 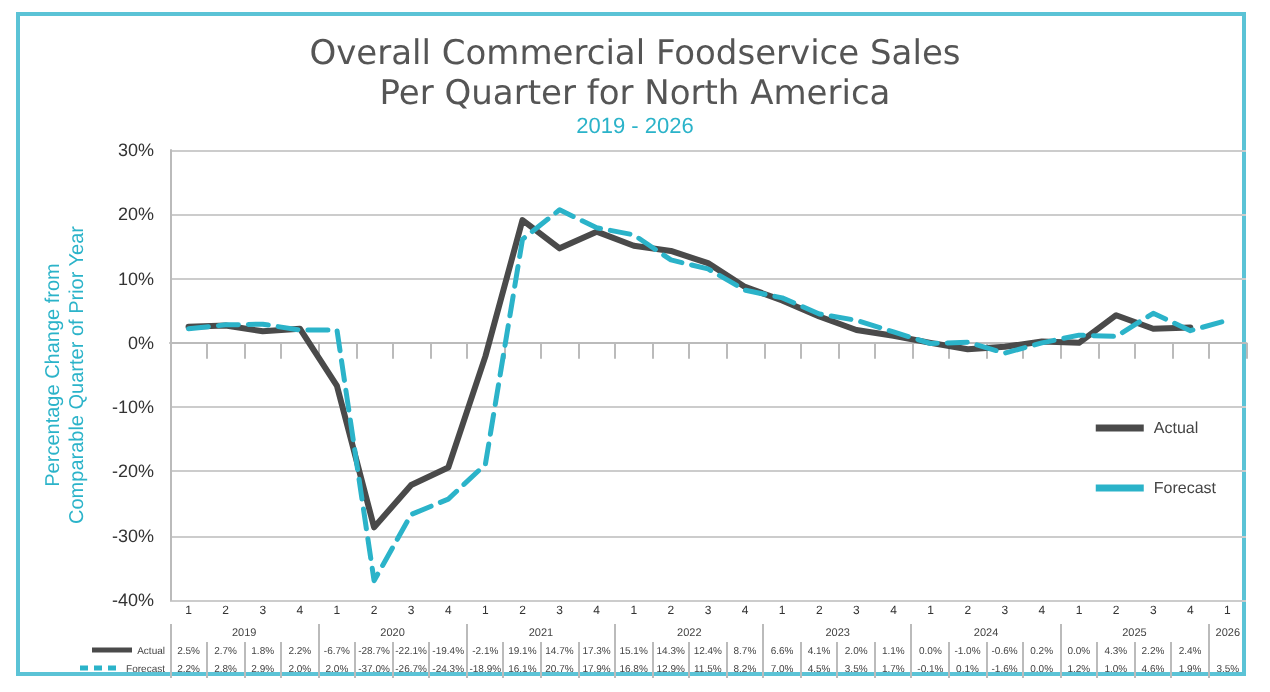 What do you see at coordinates (66, 374) in the screenshot?
I see `y-axis-title: Percentage Change from Comparable Quarter of Prior Year` at bounding box center [66, 374].